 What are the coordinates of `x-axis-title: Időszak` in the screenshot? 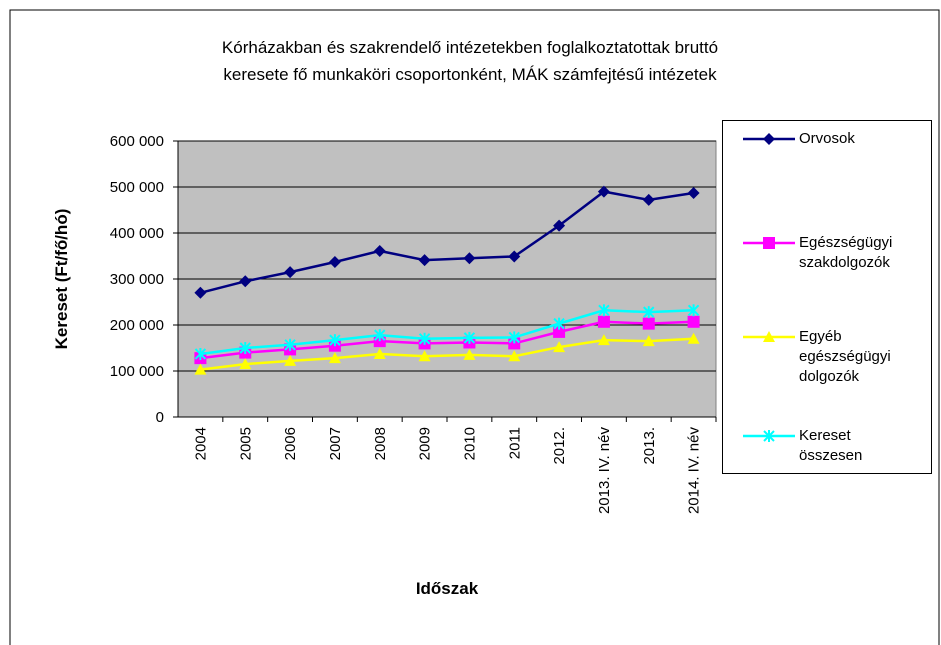 It's located at (447, 588).